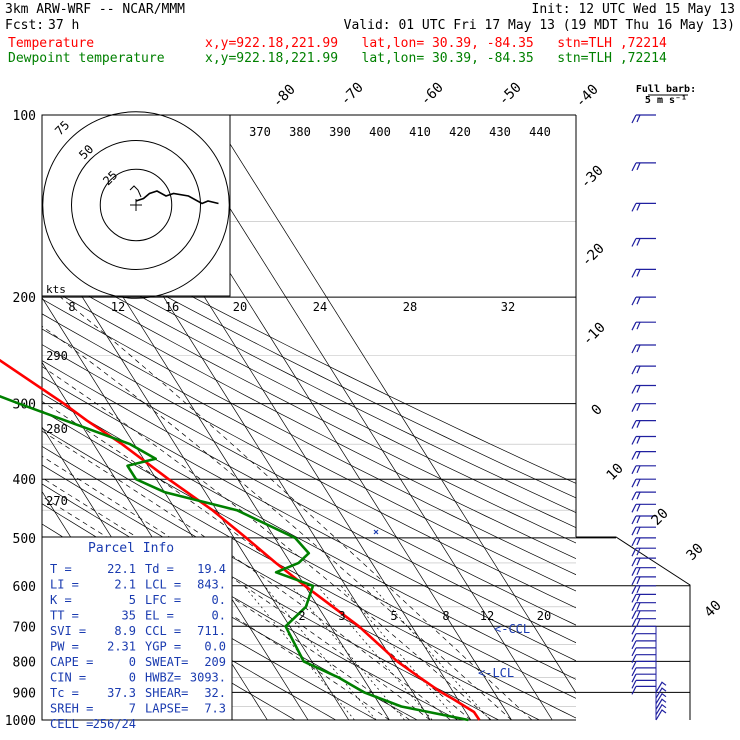  I want to click on mixing-ratio-low-label: 2, so click(301, 616).